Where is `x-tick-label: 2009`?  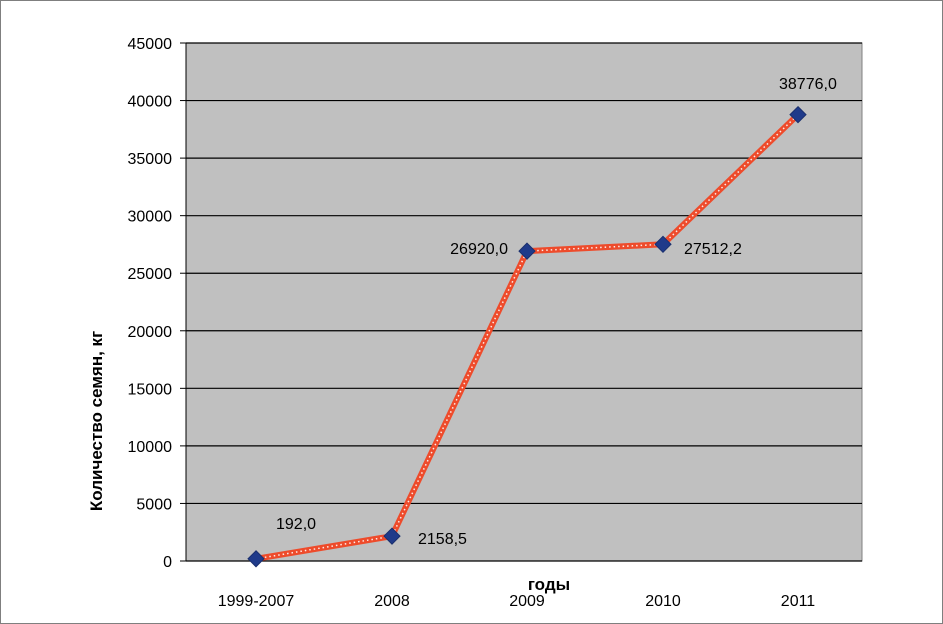 x-tick-label: 2009 is located at coordinates (527, 601).